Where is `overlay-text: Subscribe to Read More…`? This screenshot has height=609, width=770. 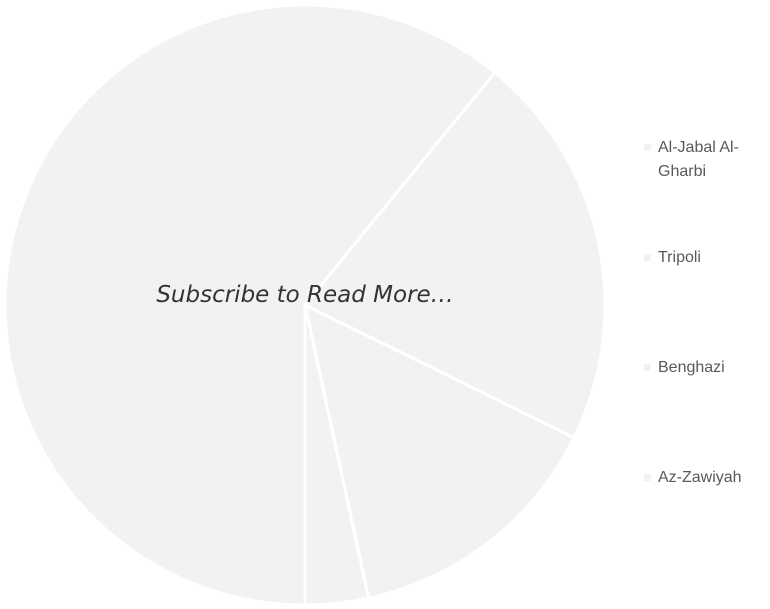
overlay-text: Subscribe to Read More… is located at coordinates (305, 295).